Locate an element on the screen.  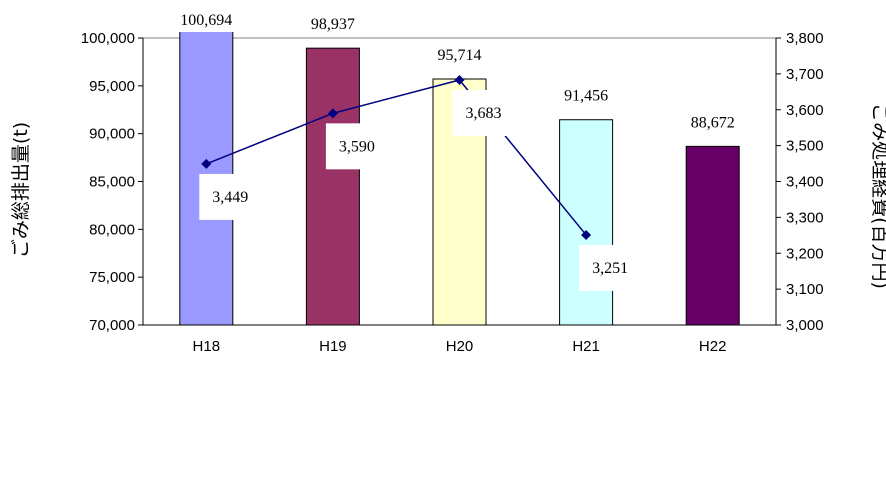
left-tick-label: 85,000 is located at coordinates (112, 182).